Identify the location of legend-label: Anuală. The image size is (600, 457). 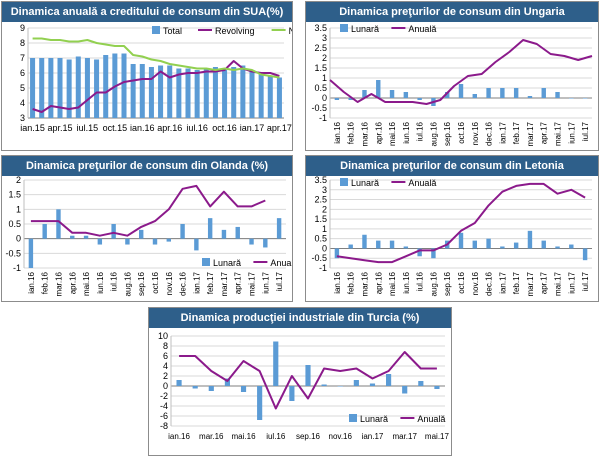
(422, 29).